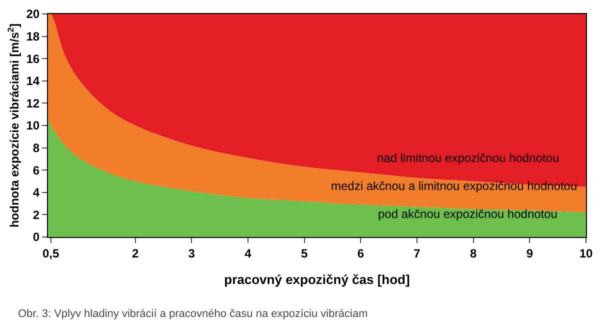 The width and height of the screenshot is (600, 327). I want to click on y-tick-label: 20, so click(33, 14).